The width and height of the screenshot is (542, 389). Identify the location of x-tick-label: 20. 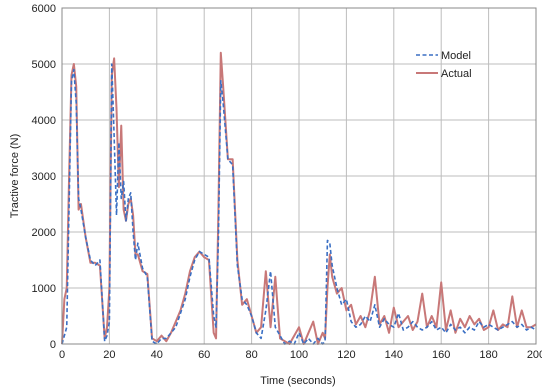
(109, 355).